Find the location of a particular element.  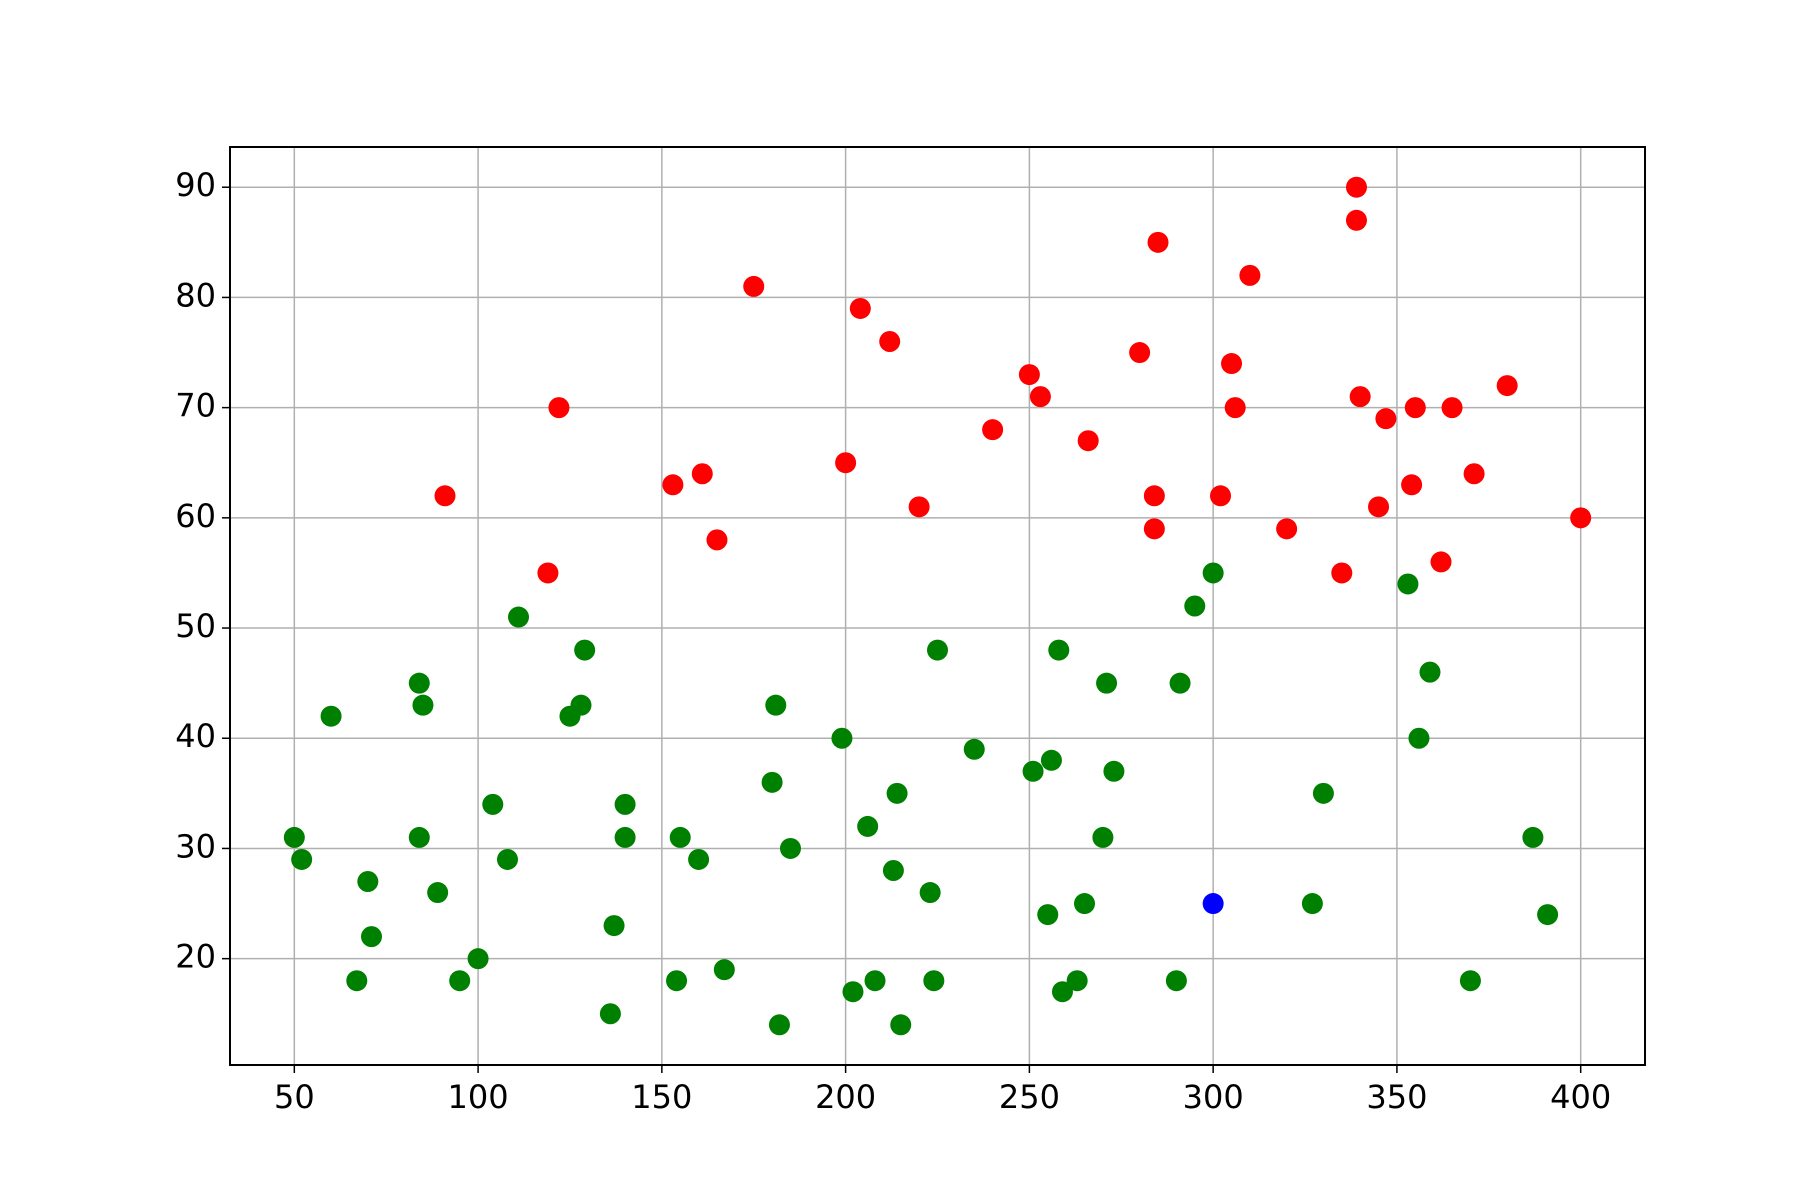

x-tick-label: 200 is located at coordinates (845, 1097).